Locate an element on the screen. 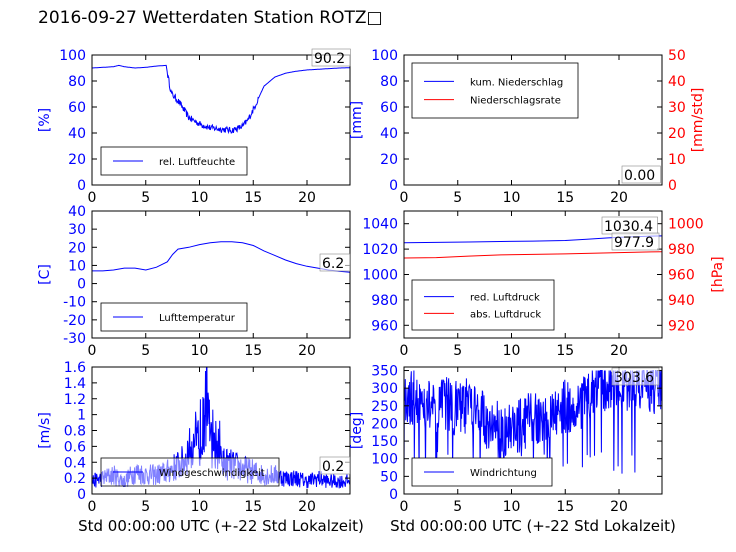 This screenshot has height=552, width=736. y-tick-label: -30 is located at coordinates (74, 339).